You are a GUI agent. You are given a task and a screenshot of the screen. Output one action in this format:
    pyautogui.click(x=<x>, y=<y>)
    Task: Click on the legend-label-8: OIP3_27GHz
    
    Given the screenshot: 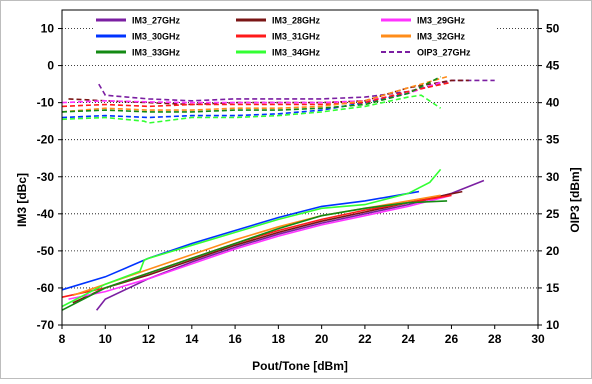 What is the action you would take?
    pyautogui.click(x=444, y=53)
    